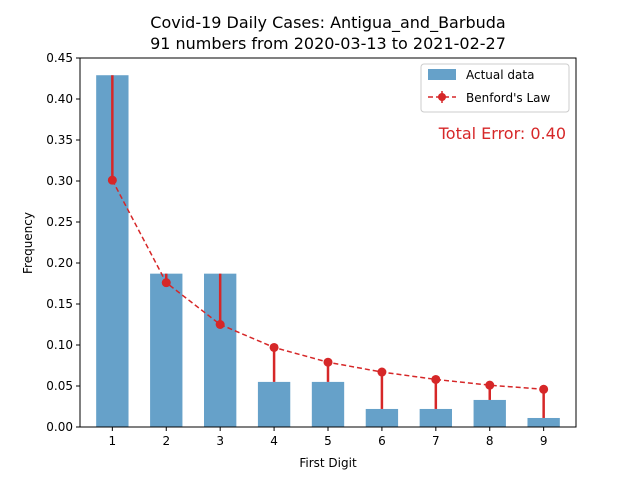 The width and height of the screenshot is (640, 480). I want to click on y-tick-label: 0.20, so click(59, 263).